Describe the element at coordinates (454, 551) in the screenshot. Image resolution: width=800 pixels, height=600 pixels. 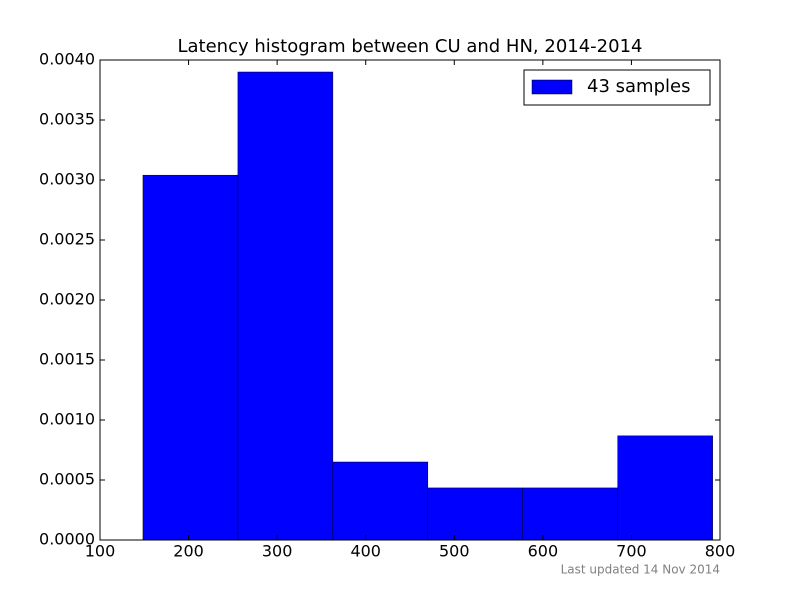
I see `x-tick-label: 500` at that location.